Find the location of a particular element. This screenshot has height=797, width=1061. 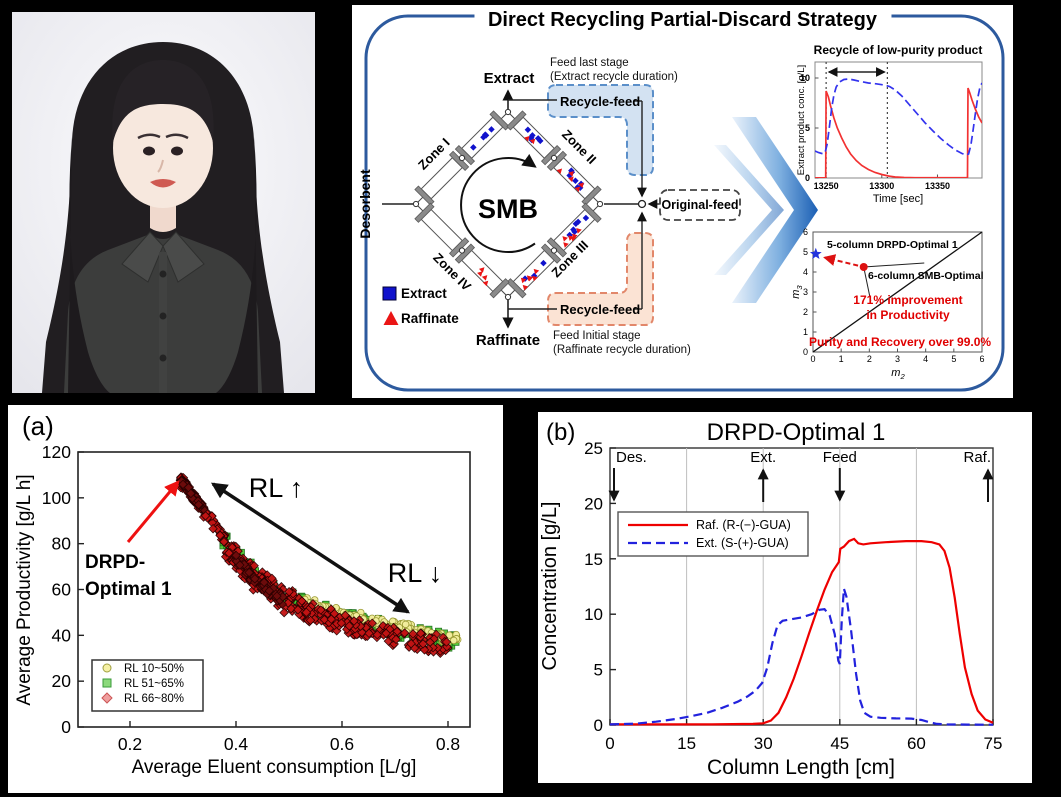

raffinate-label: Raffinate is located at coordinates (508, 340).